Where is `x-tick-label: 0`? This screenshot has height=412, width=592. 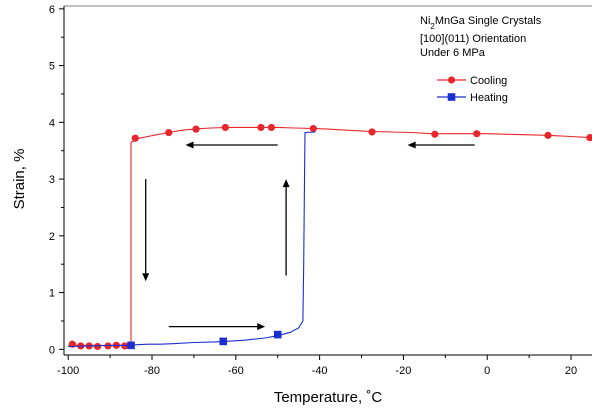
x-tick-label: 0 is located at coordinates (487, 371).